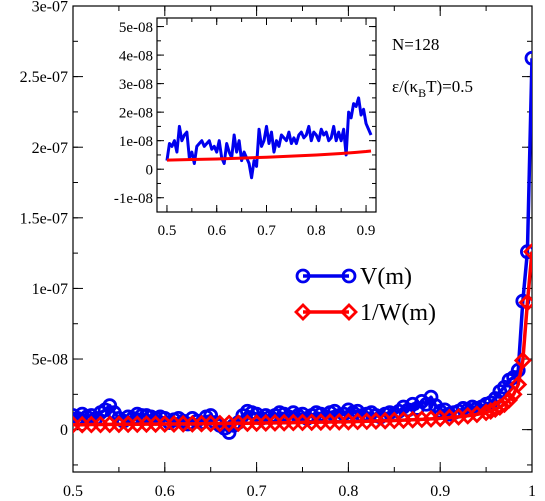  I want to click on main-x-tick-label: 0.5, so click(73, 491).